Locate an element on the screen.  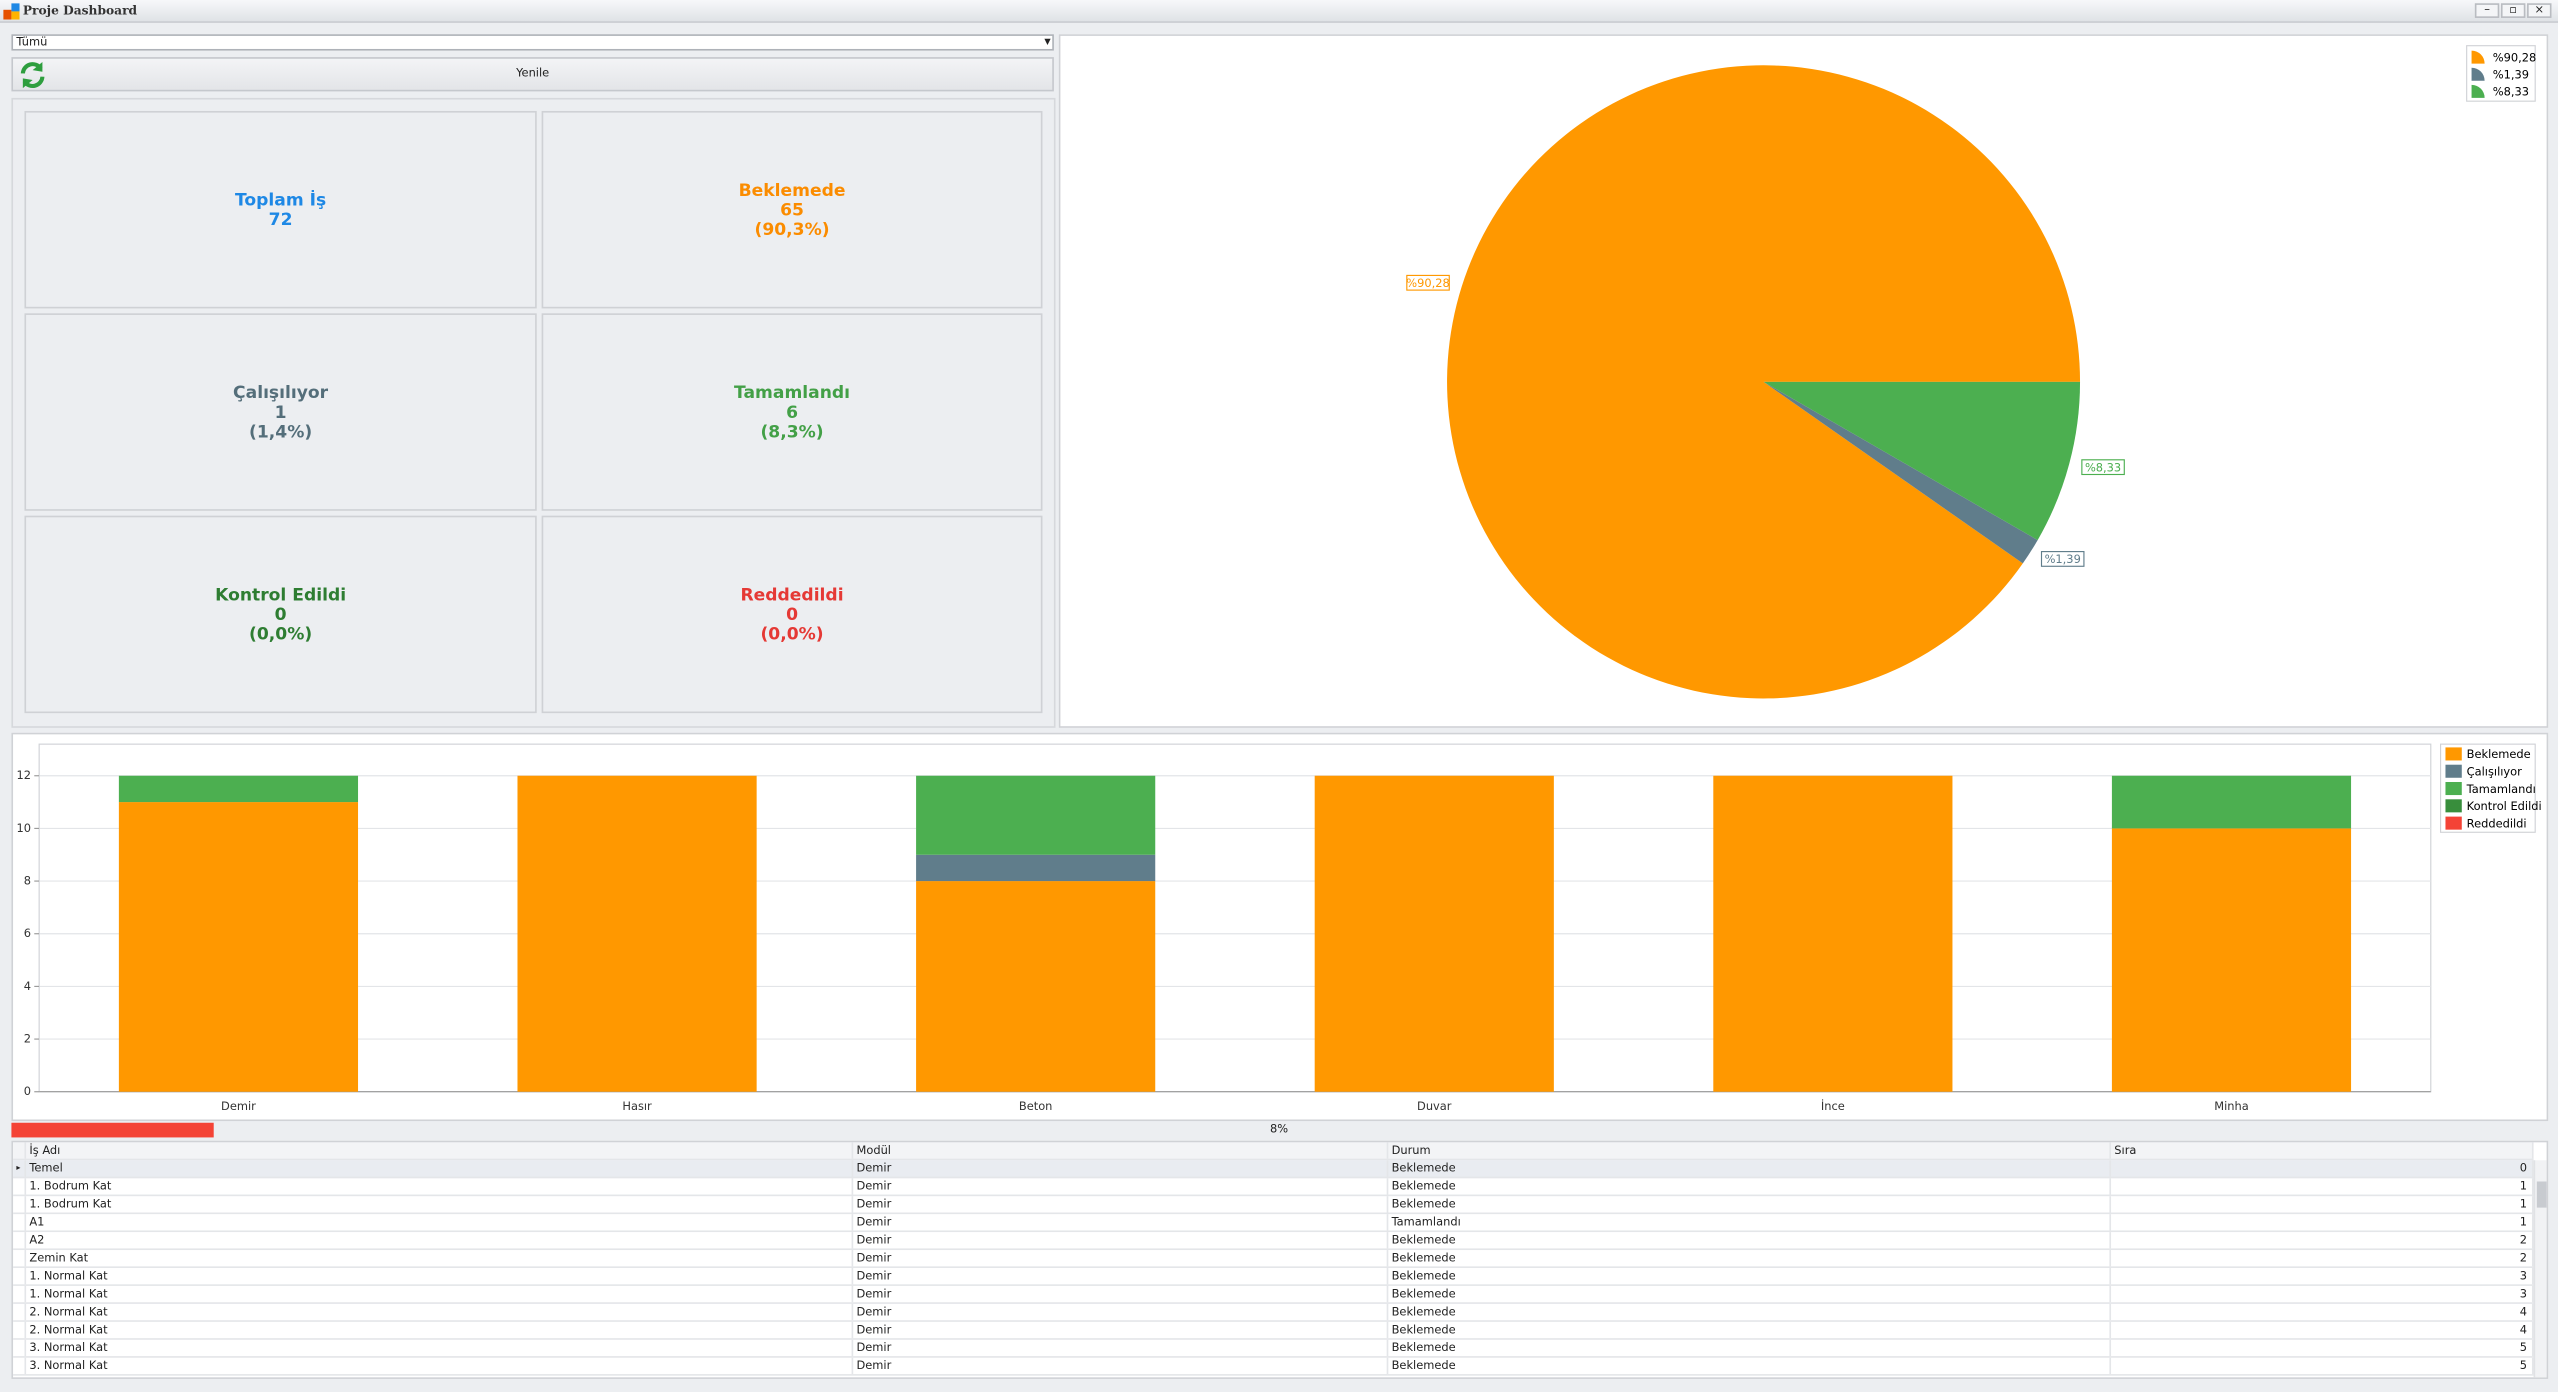
legend-label: Reddedildi is located at coordinates (2497, 823).